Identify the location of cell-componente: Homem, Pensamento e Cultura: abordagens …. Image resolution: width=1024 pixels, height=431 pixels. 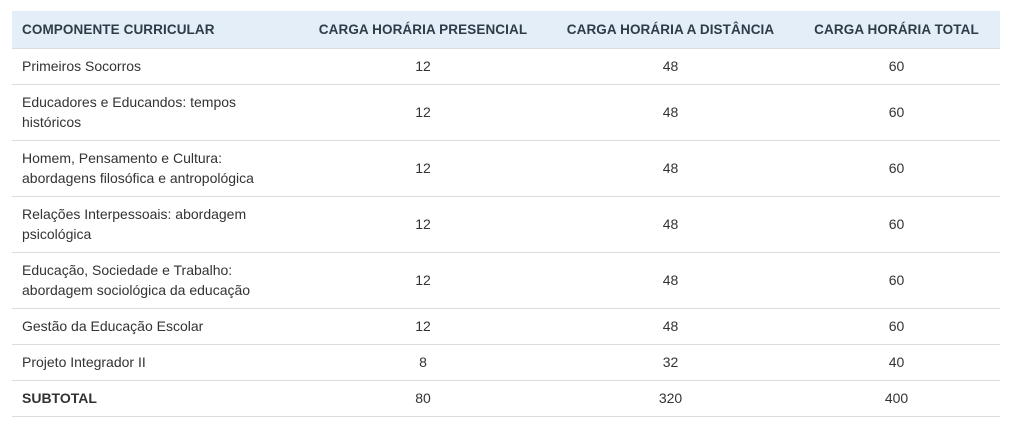
(155, 167).